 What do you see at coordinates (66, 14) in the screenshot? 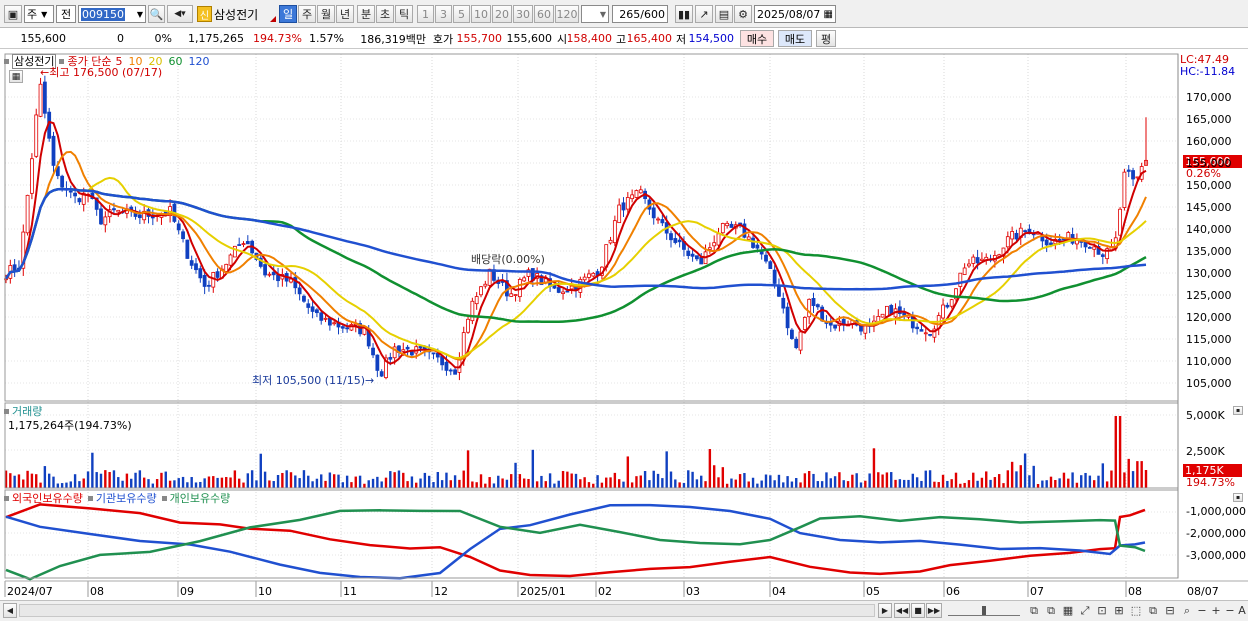
I see `prev-select: 전` at bounding box center [66, 14].